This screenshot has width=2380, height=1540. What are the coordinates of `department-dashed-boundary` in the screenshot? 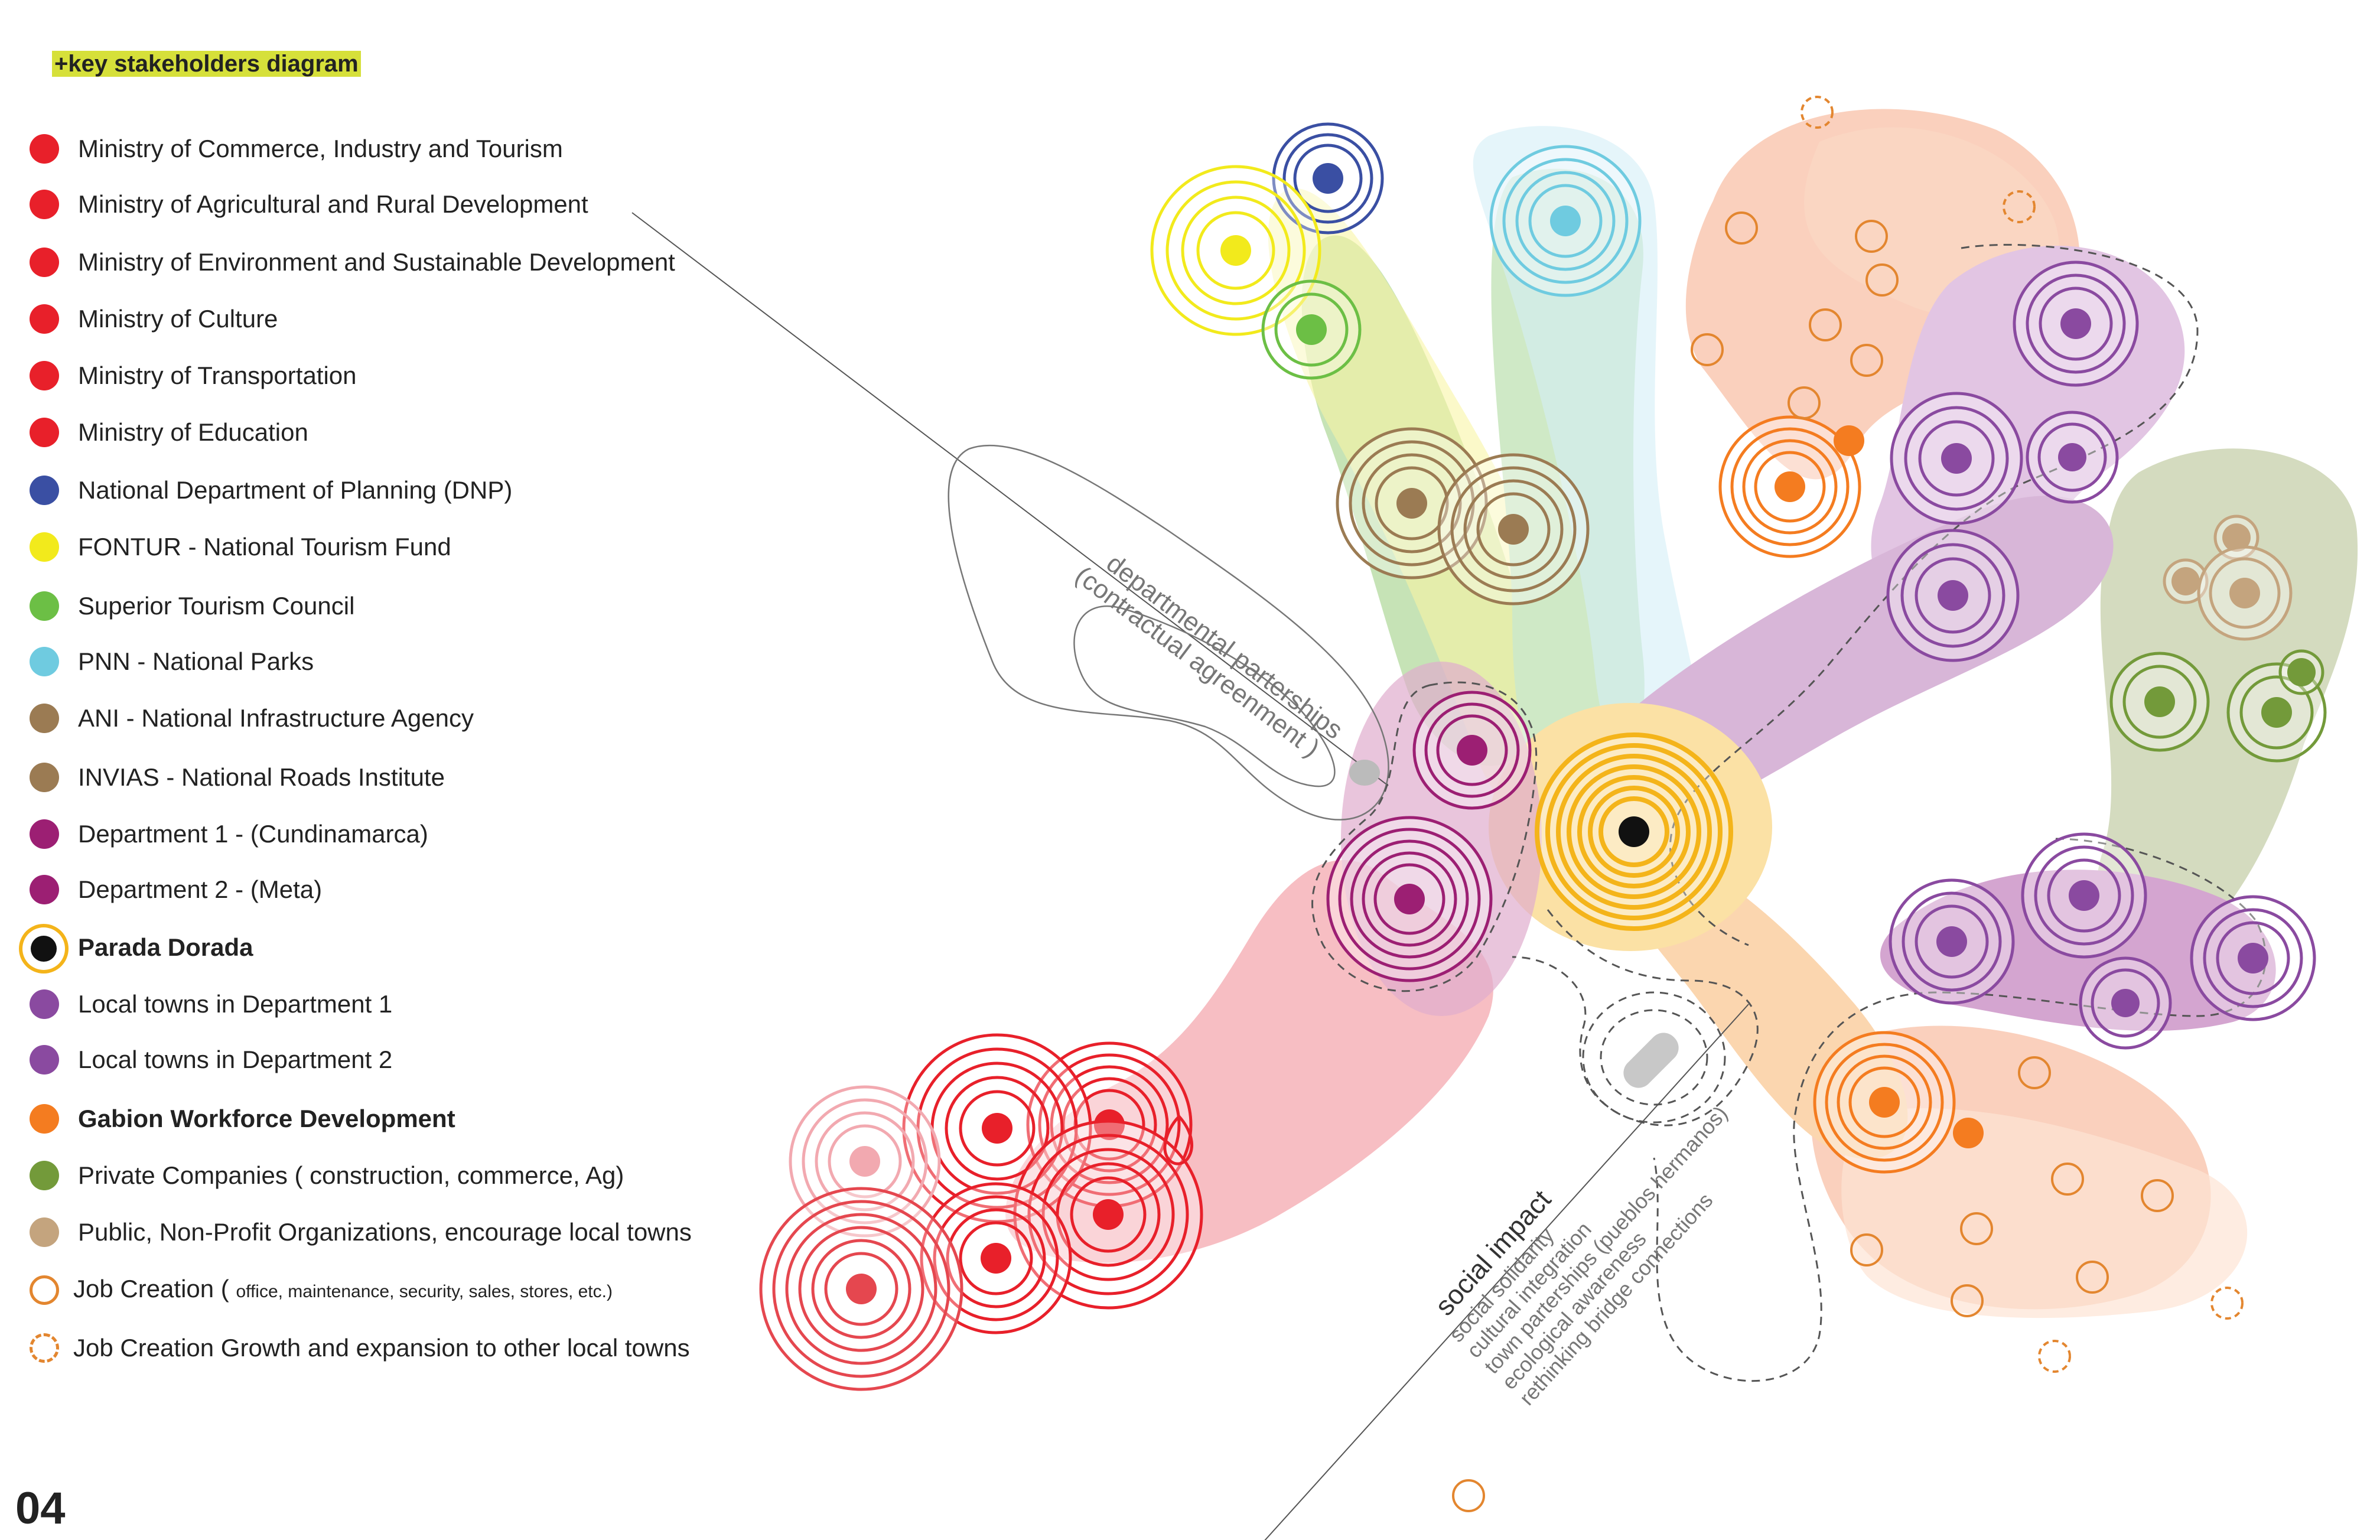 It's located at (1424, 836).